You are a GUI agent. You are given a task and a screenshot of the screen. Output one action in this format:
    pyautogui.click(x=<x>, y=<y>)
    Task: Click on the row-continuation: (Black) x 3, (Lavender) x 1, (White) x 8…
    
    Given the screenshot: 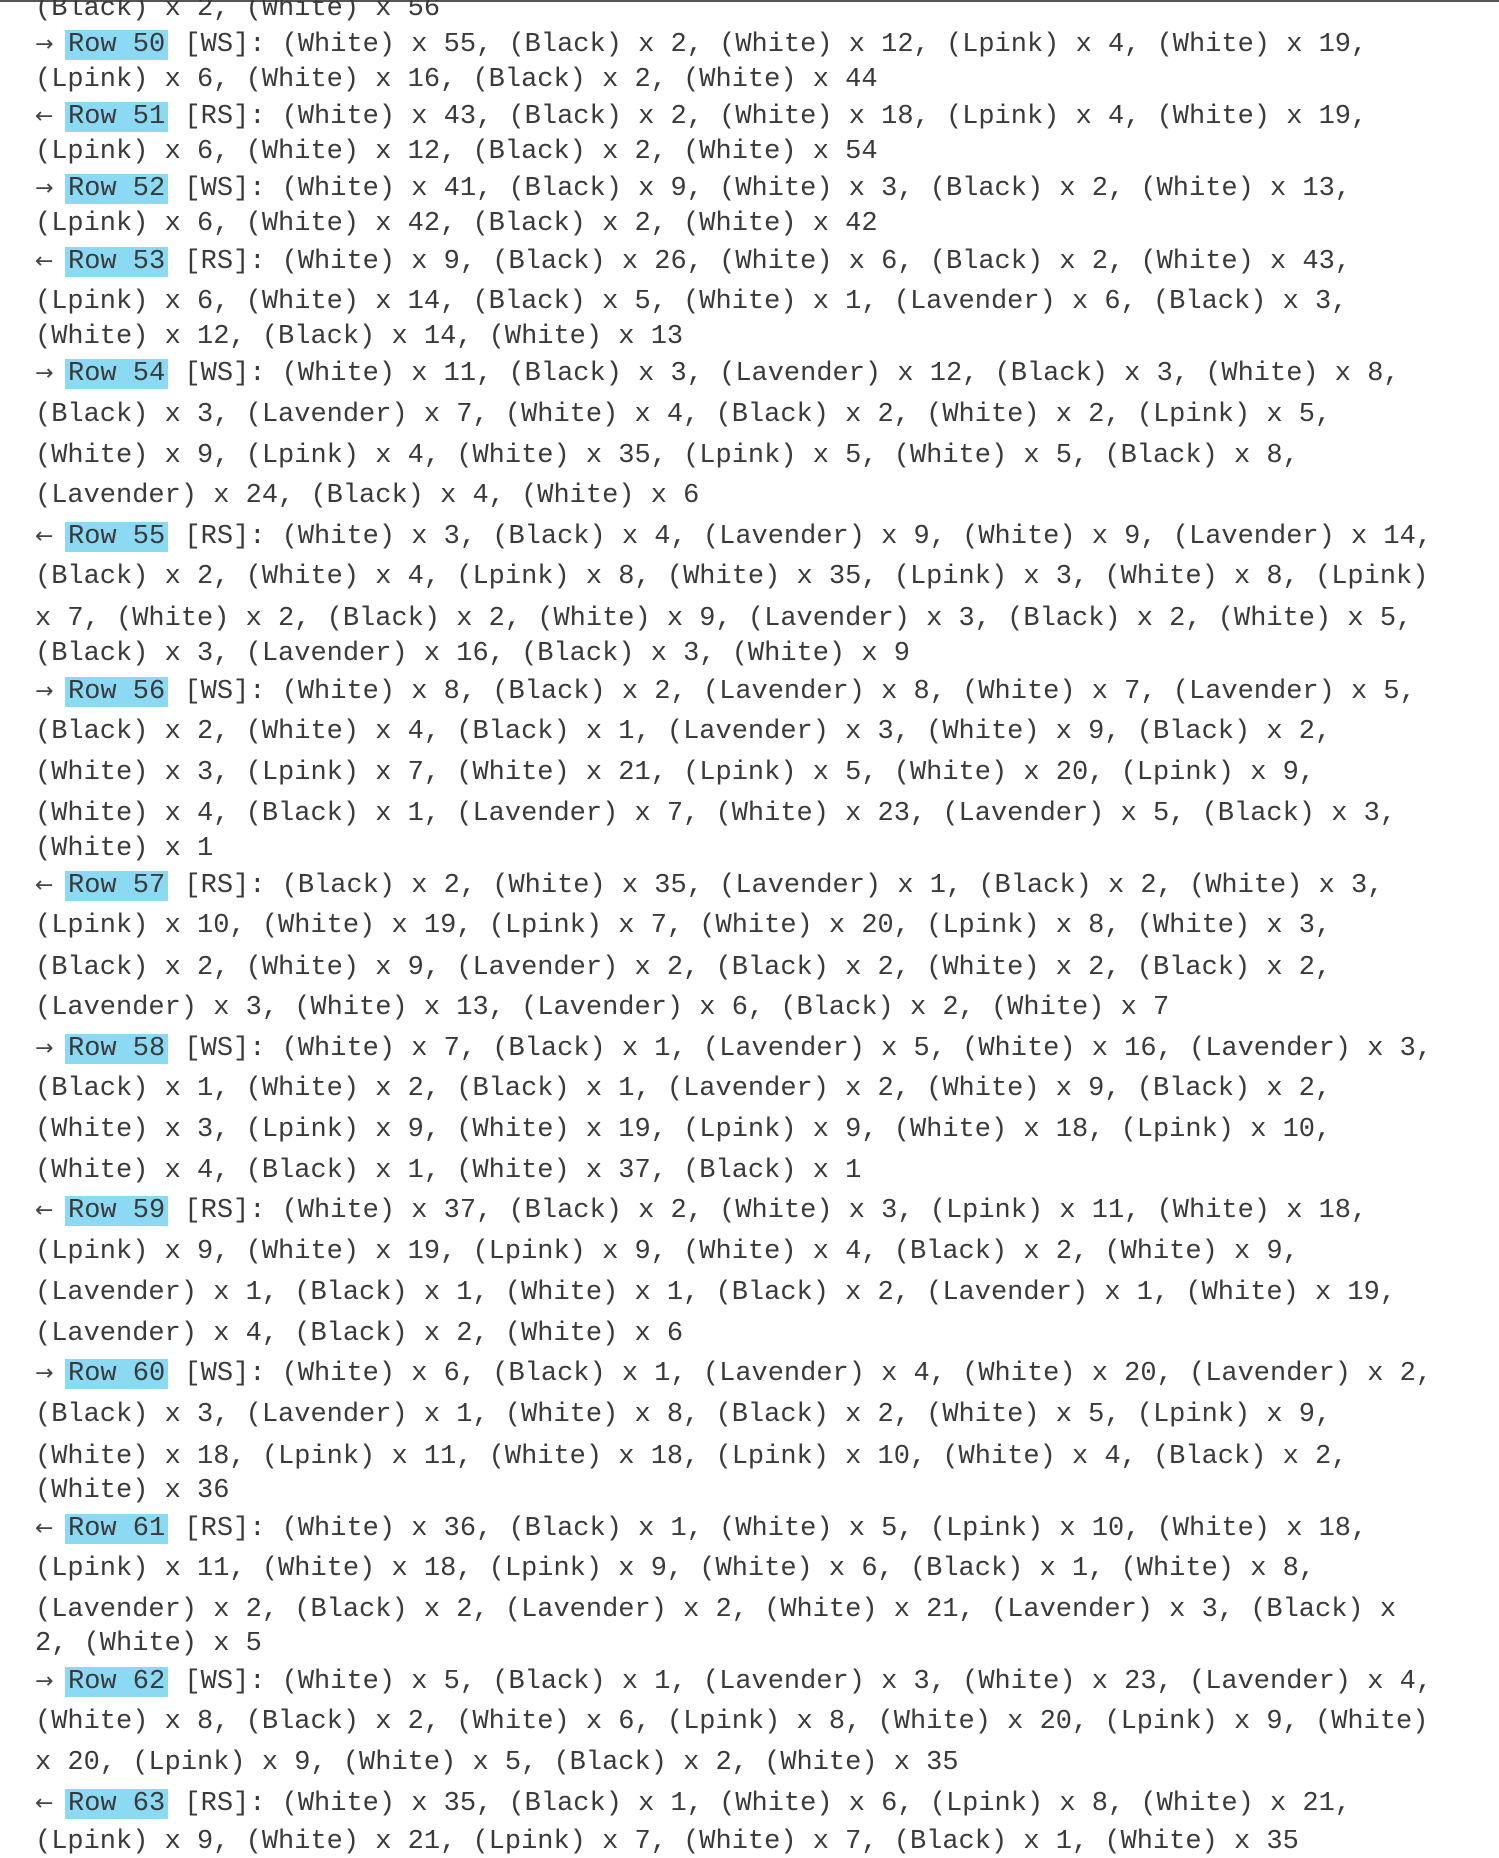 What is the action you would take?
    pyautogui.click(x=683, y=1415)
    